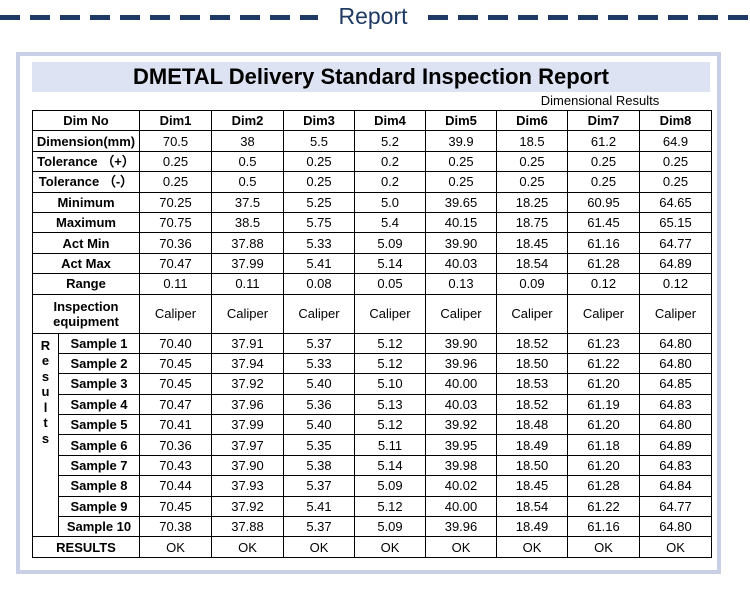 The width and height of the screenshot is (750, 613). I want to click on table-cell: 18.75, so click(532, 222).